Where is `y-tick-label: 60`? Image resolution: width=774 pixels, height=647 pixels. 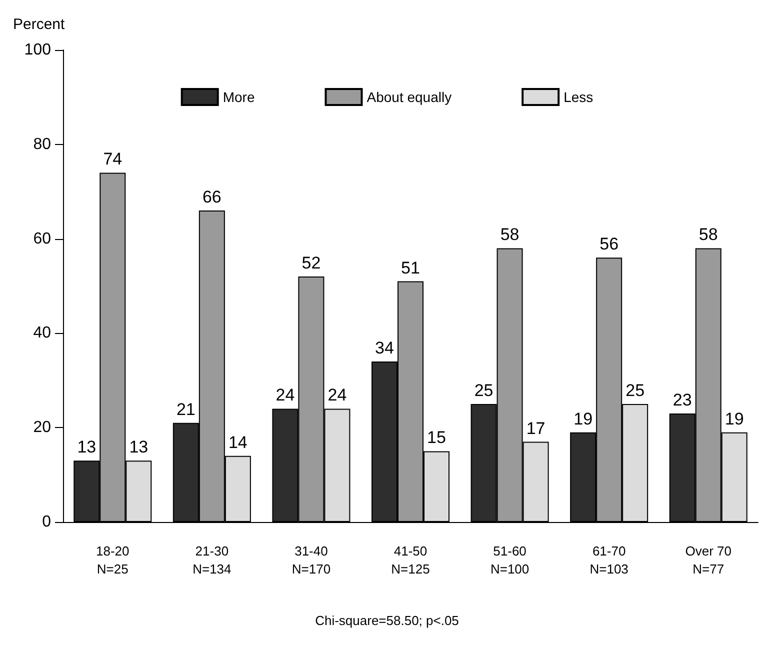 y-tick-label: 60 is located at coordinates (42, 239).